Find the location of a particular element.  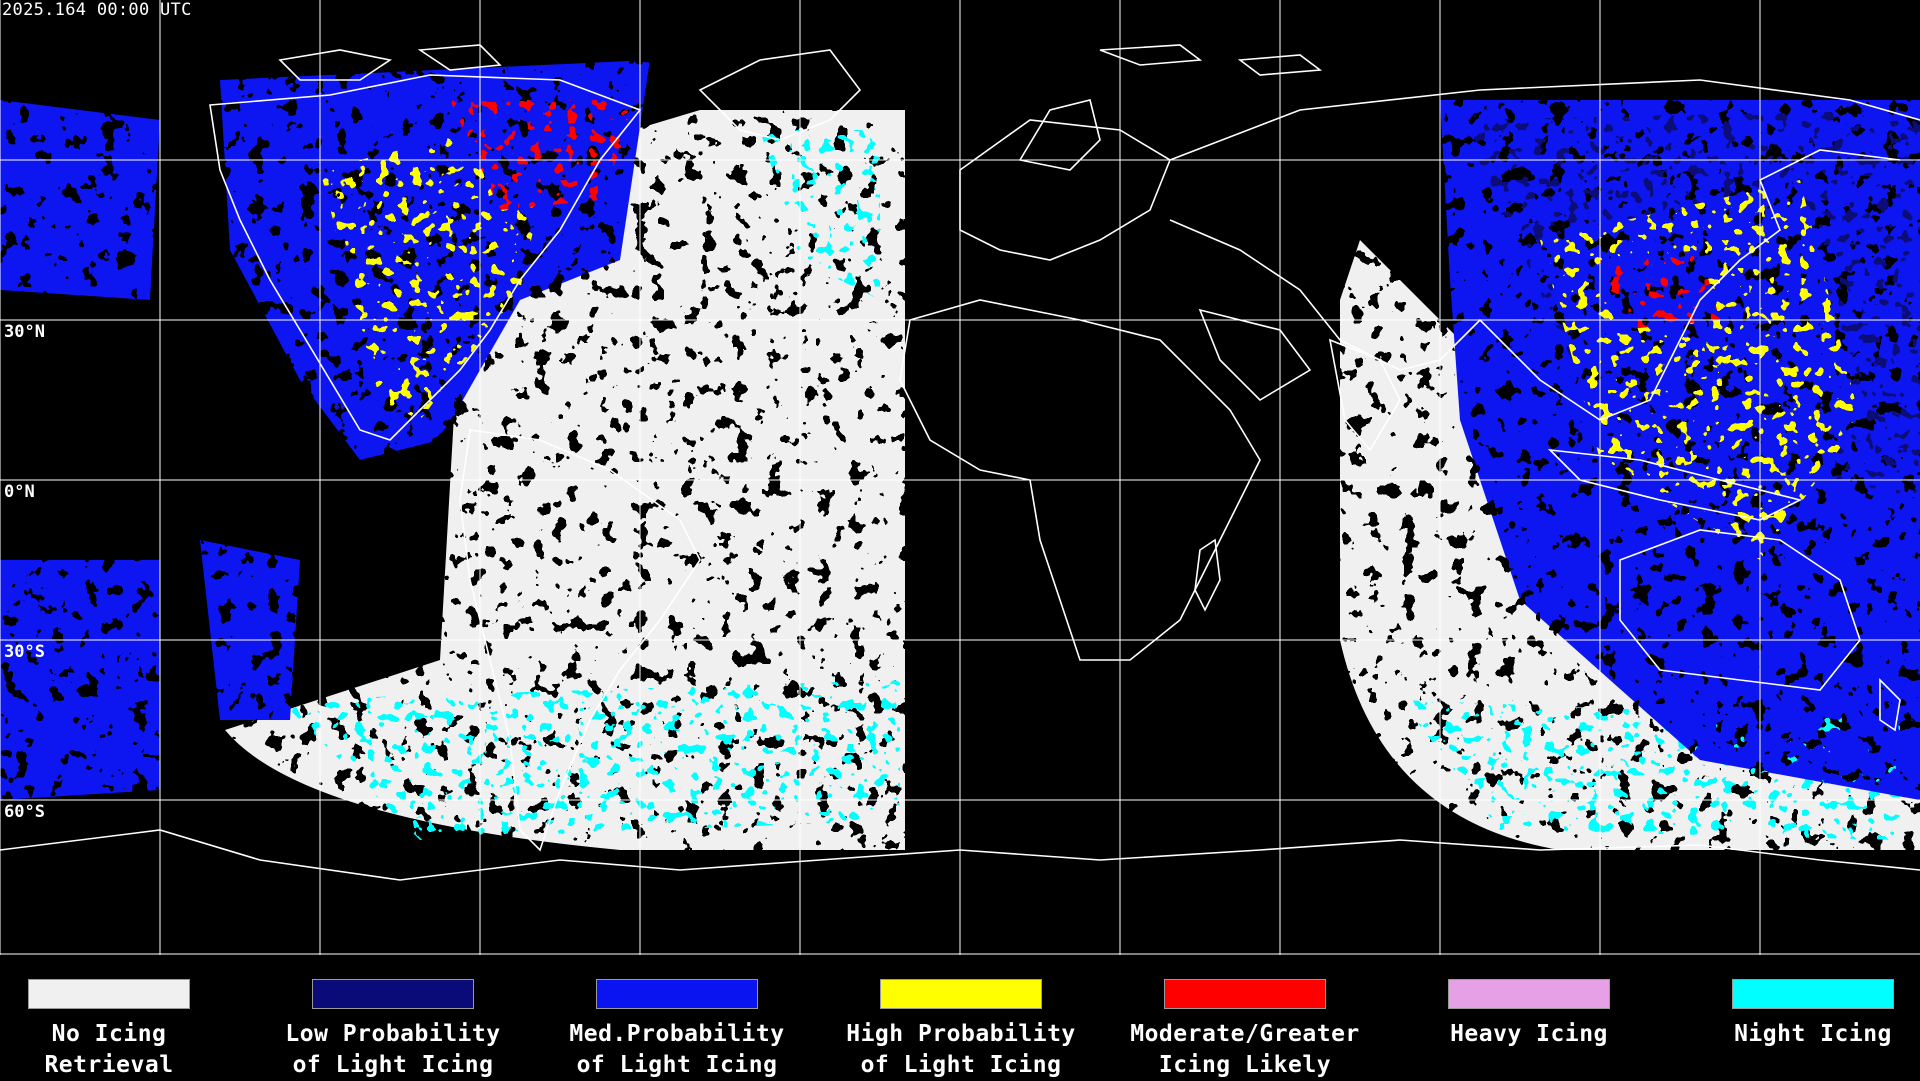

legend-item-med-probability: Med.Probability of Light Icing is located at coordinates (677, 1030).